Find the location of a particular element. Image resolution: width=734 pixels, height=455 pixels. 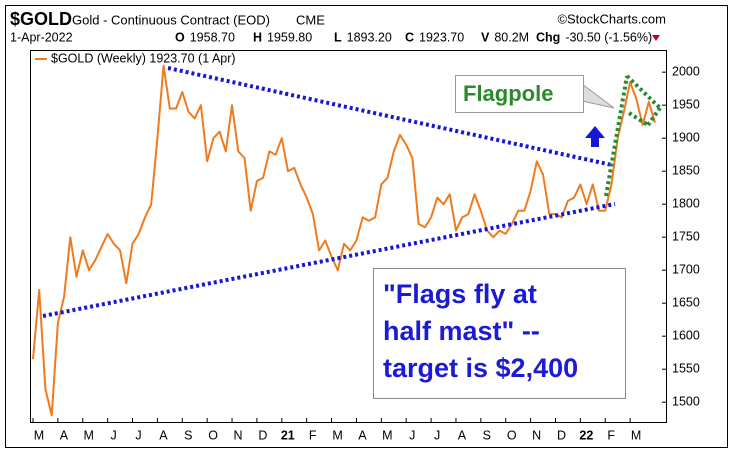

target-text: half mast" -- is located at coordinates (461, 331).